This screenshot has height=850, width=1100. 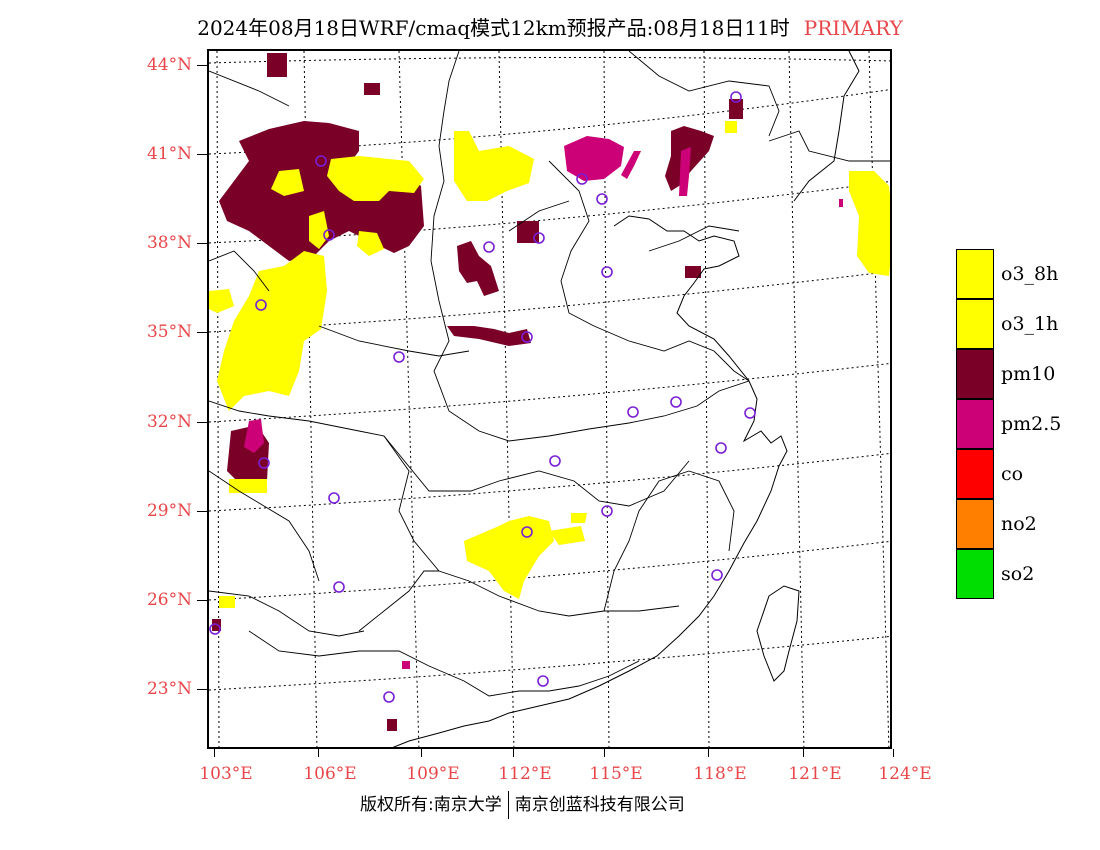 I want to click on latitude-label: 41°N, so click(x=169, y=154).